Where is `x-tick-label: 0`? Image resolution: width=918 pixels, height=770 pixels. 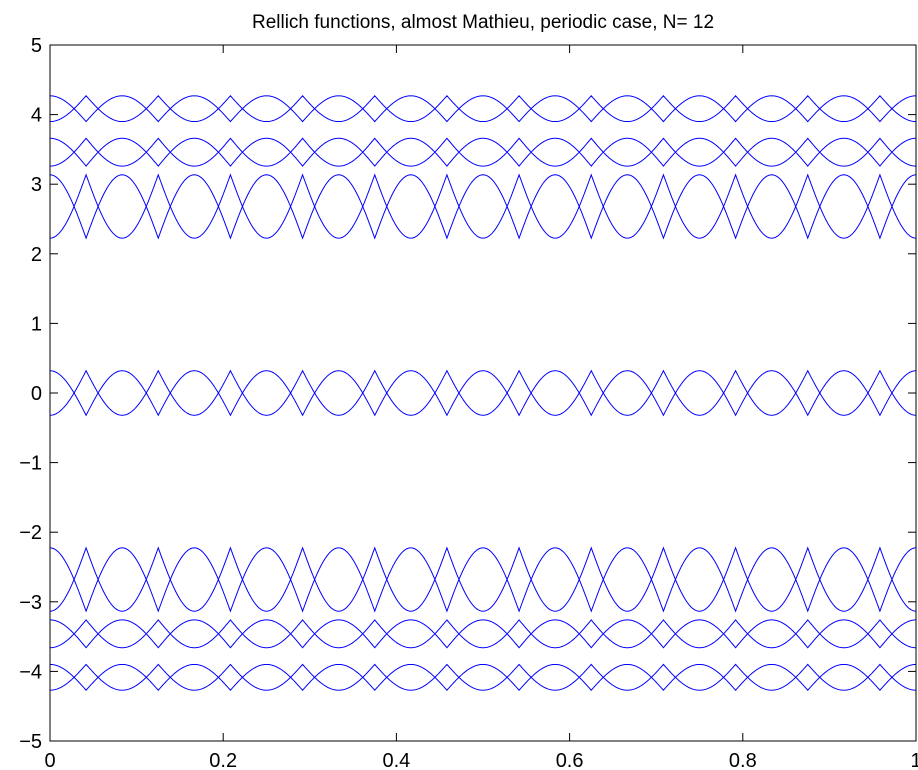 x-tick-label: 0 is located at coordinates (49, 760).